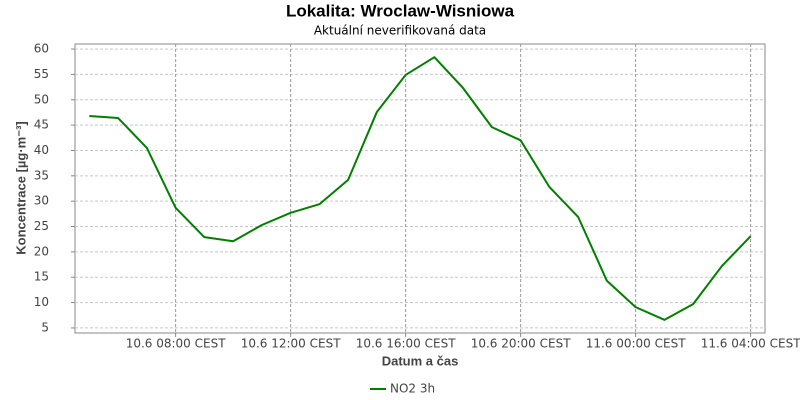 The image size is (800, 400). I want to click on chart-title: Lokalita: Wroclaw-Wisniowa, so click(400, 10).